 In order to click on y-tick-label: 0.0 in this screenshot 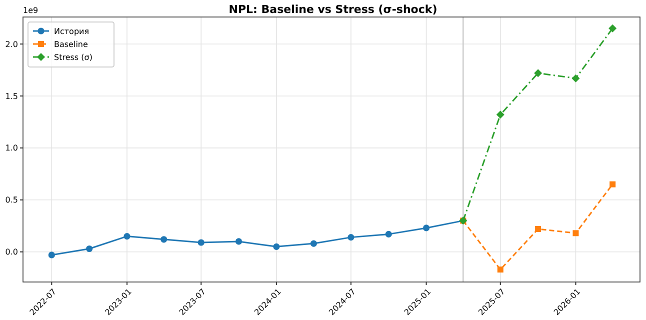, I will do `click(11, 252)`.